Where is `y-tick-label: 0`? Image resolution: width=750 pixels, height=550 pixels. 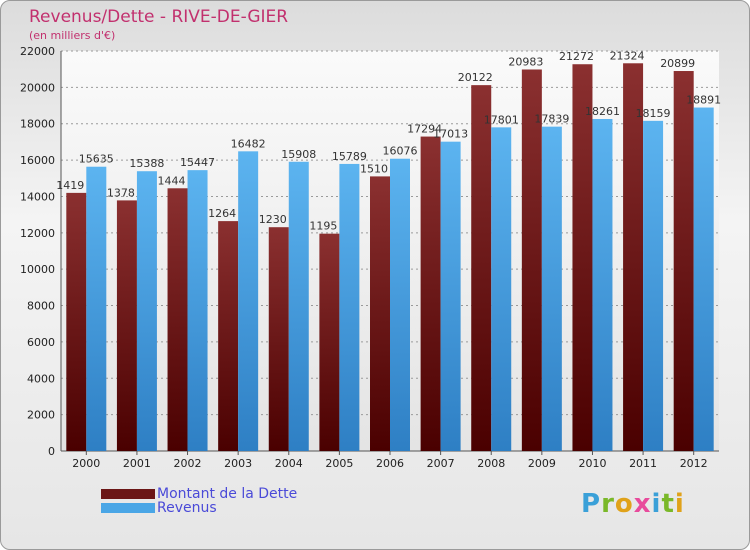 y-tick-label: 0 is located at coordinates (51, 451).